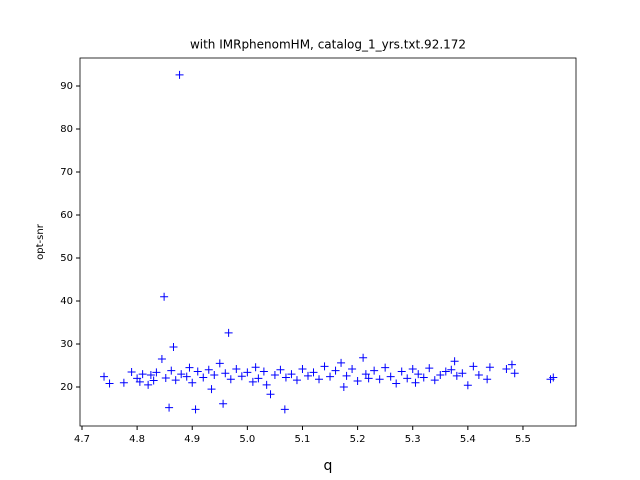  I want to click on x-tick-label: 5.3, so click(413, 439).